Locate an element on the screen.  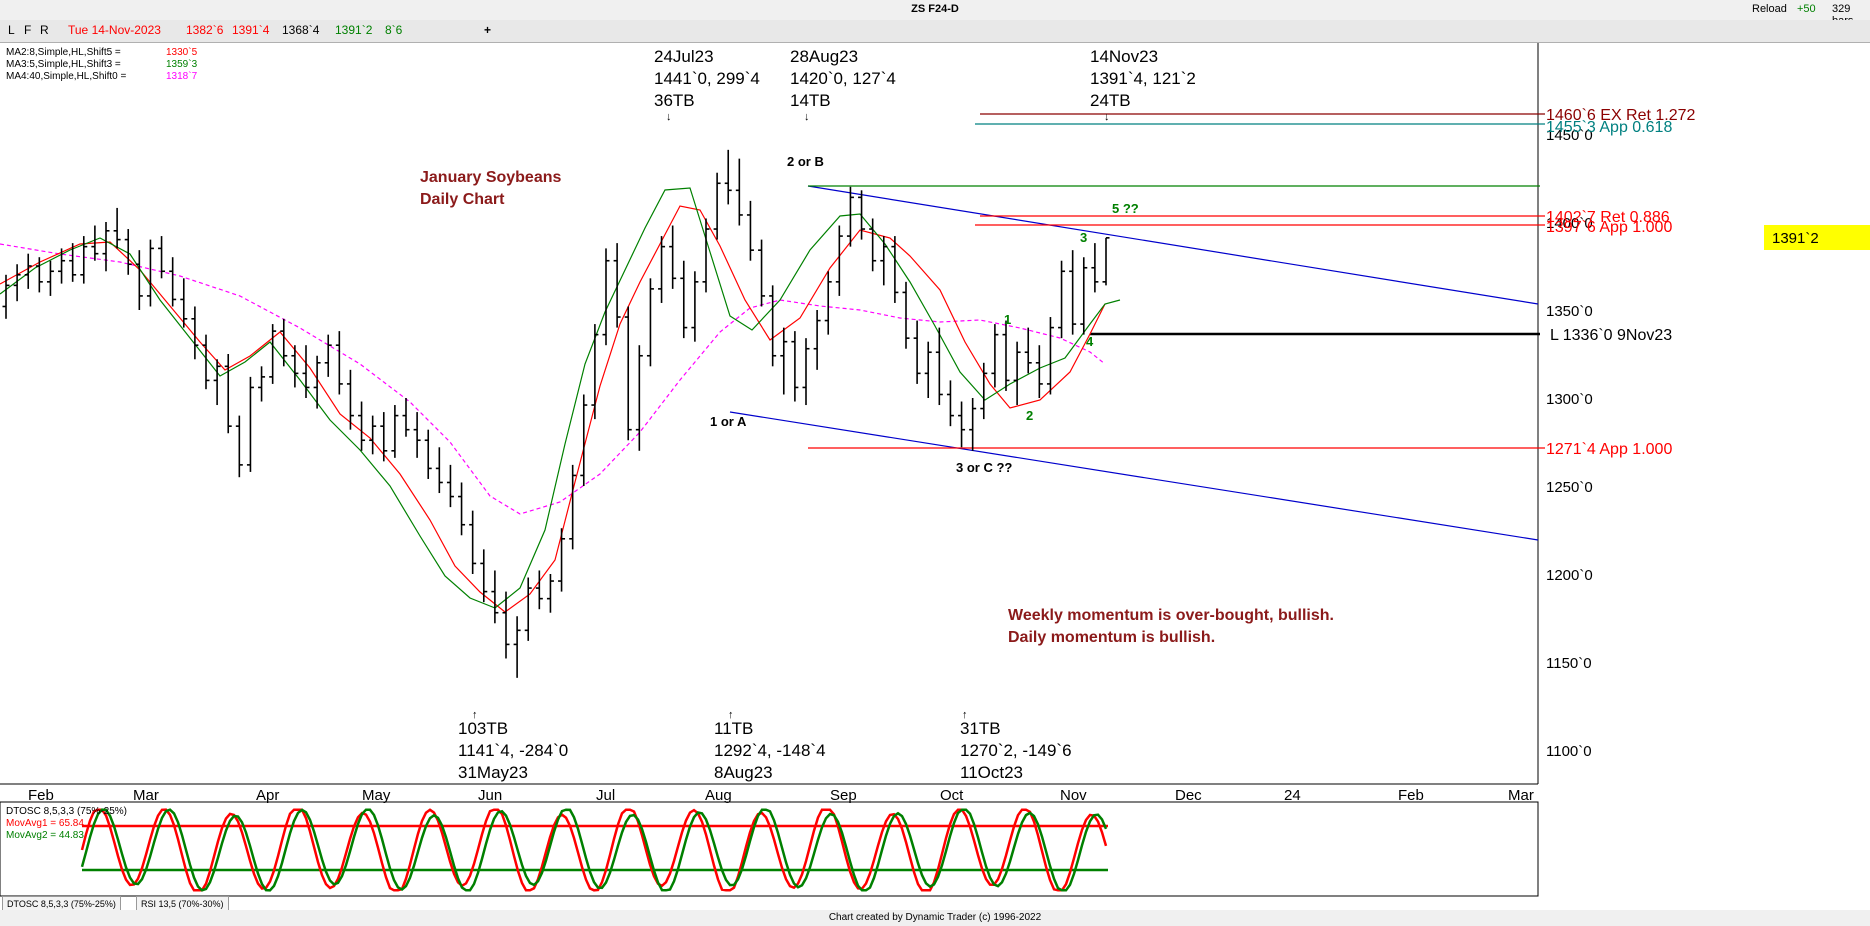
swing-bottom-2-price: 1292`4, -148`4 is located at coordinates (770, 750).